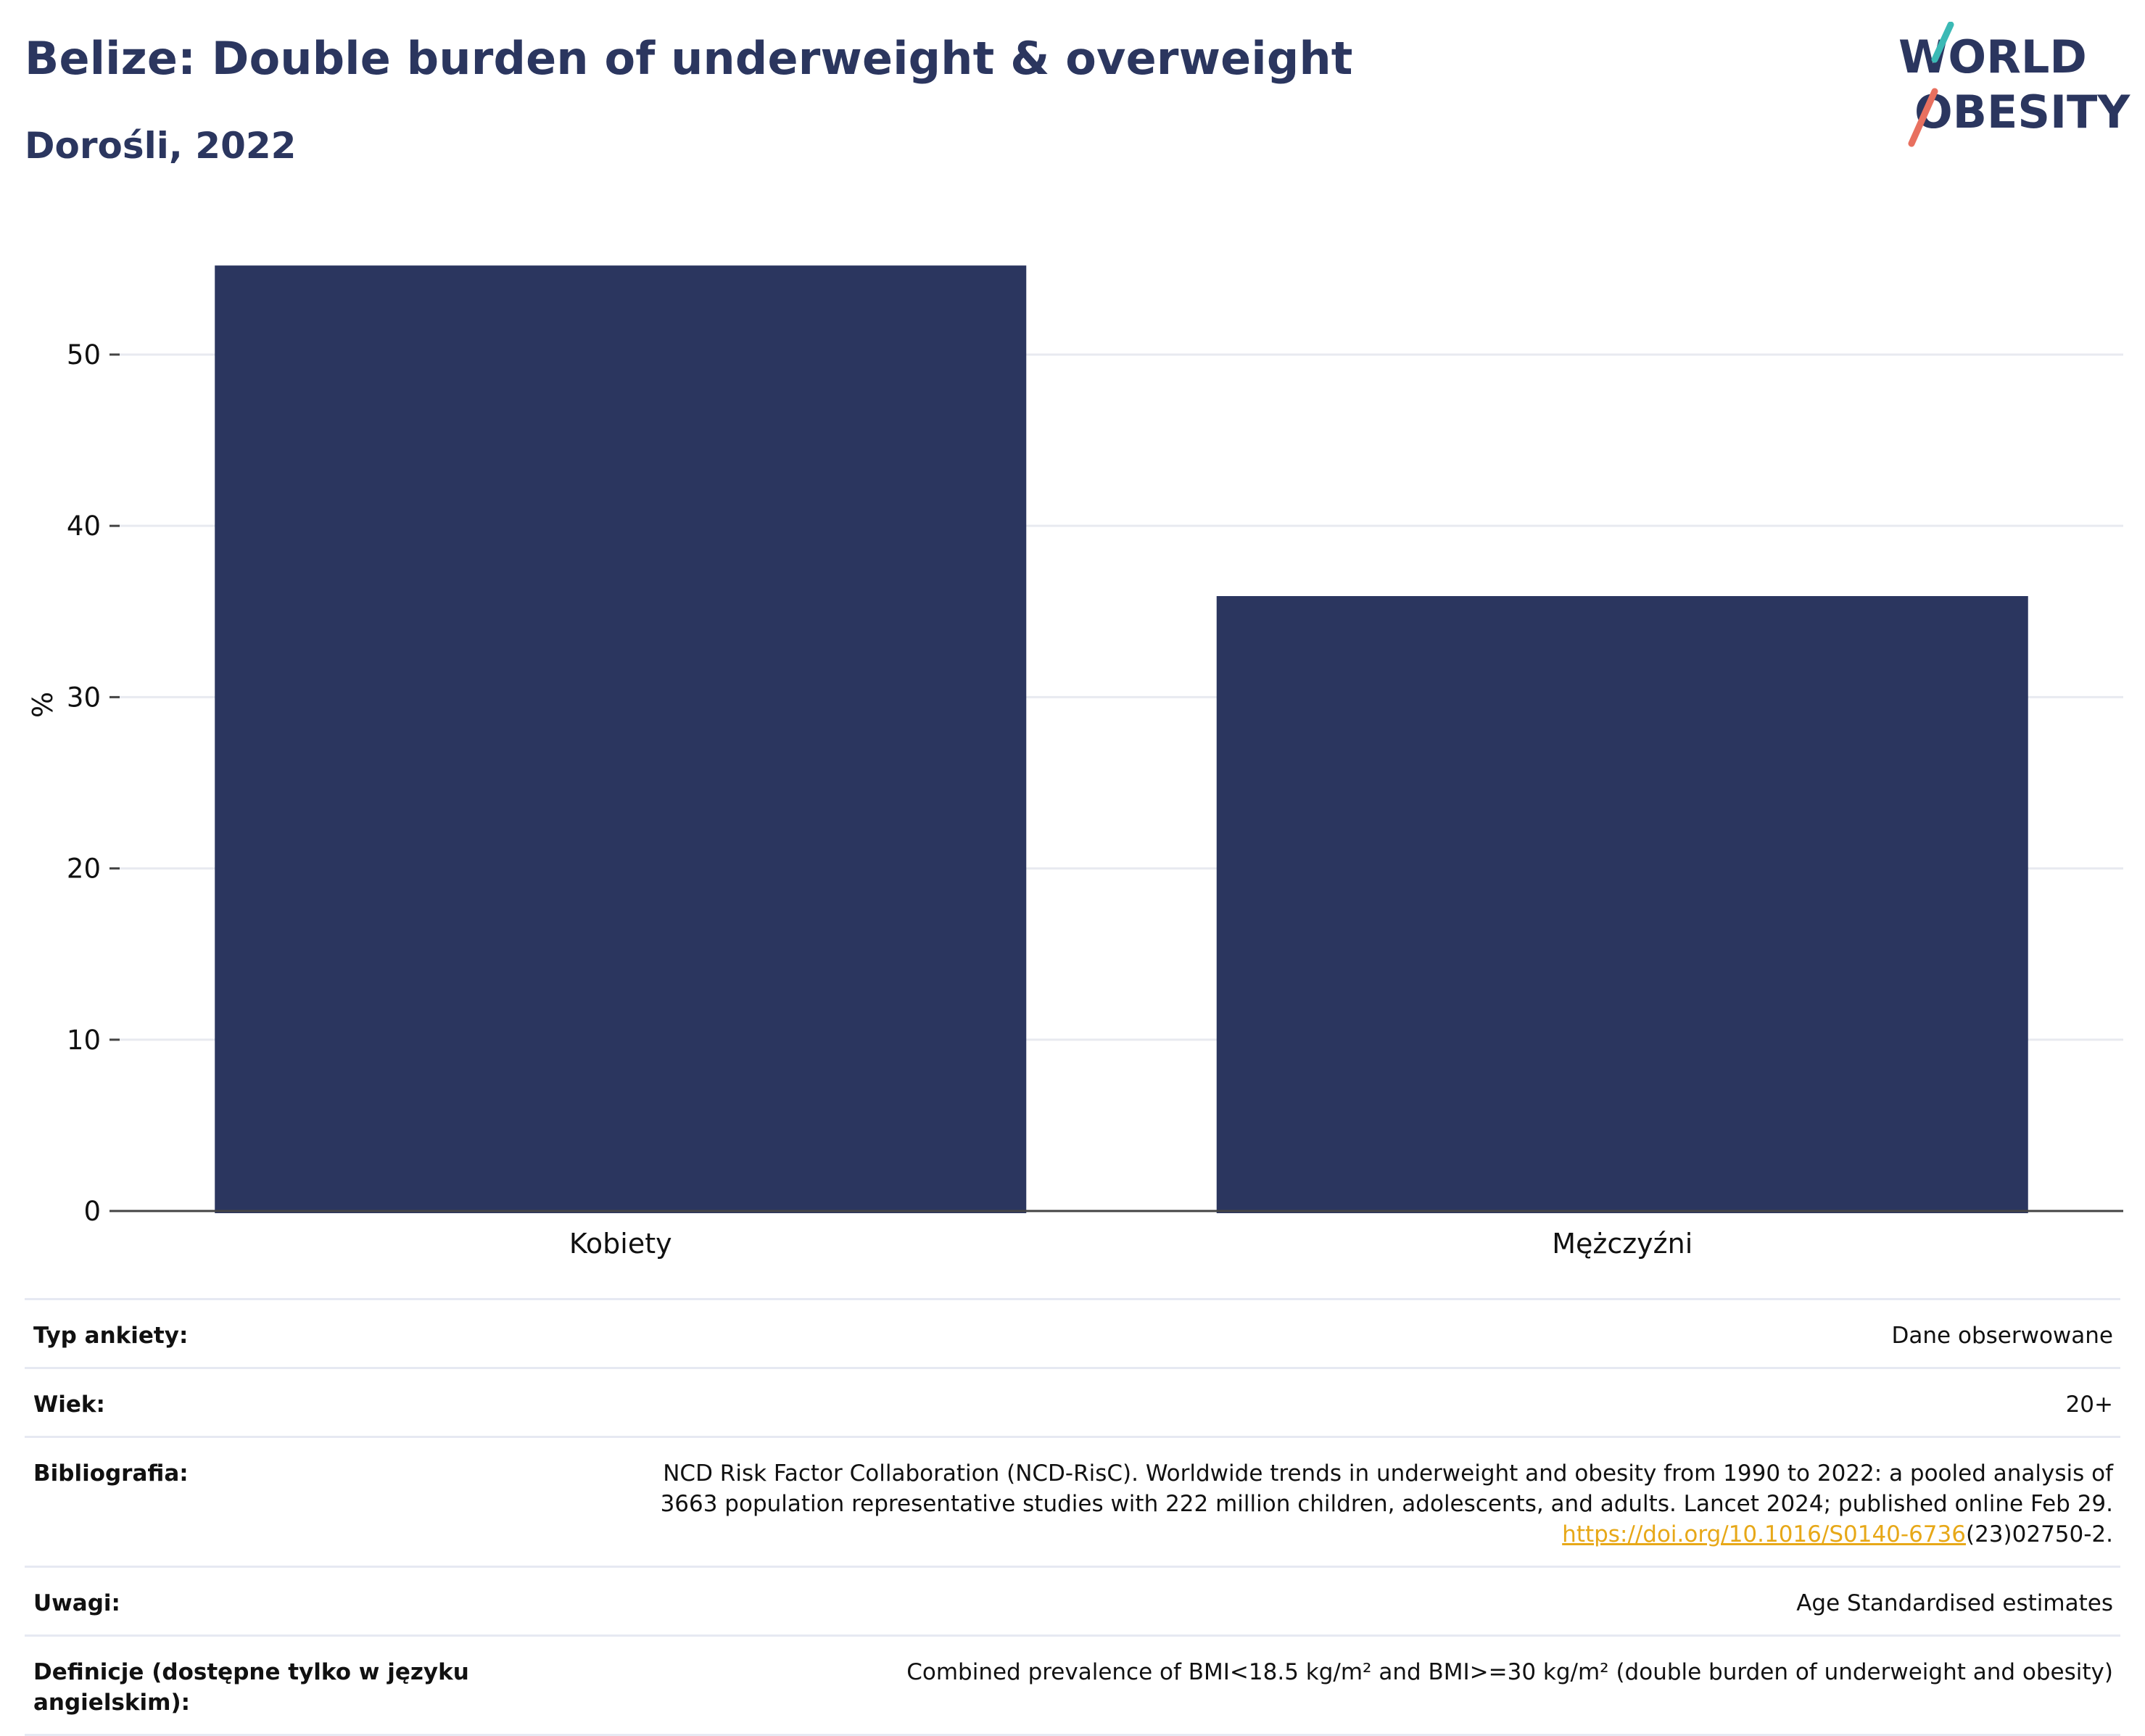  Describe the element at coordinates (2089, 1405) in the screenshot. I see `meta-value: 20+` at that location.